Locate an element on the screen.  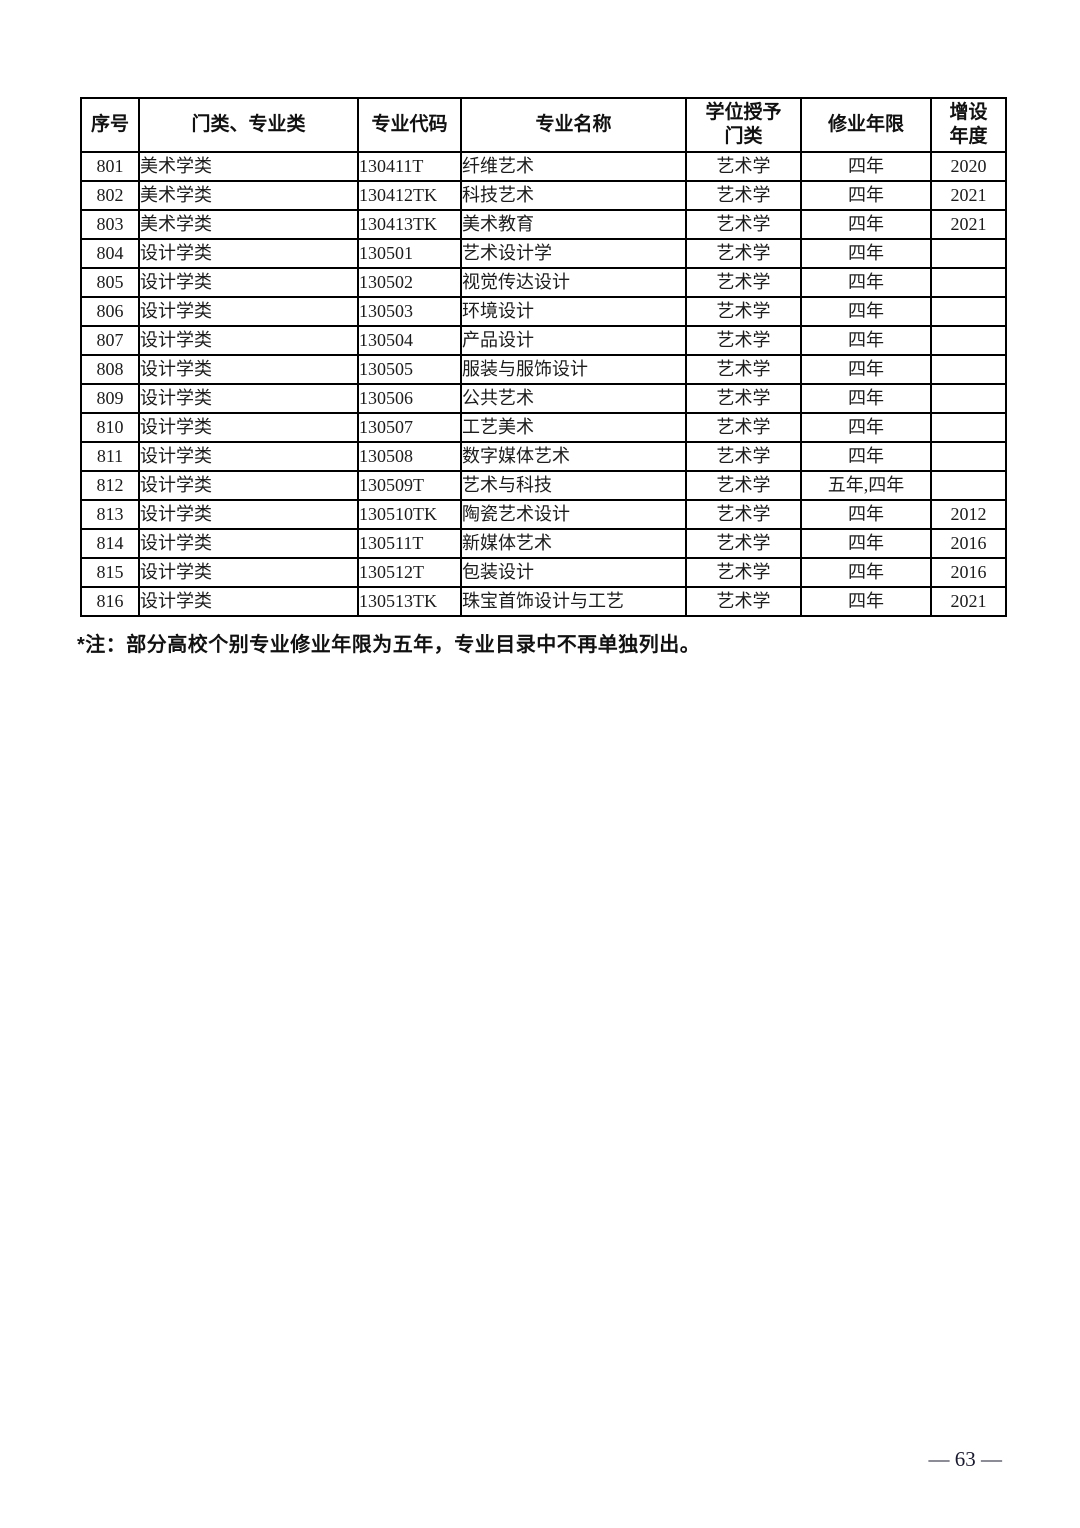
table-cell: 130510TK is located at coordinates (409, 514).